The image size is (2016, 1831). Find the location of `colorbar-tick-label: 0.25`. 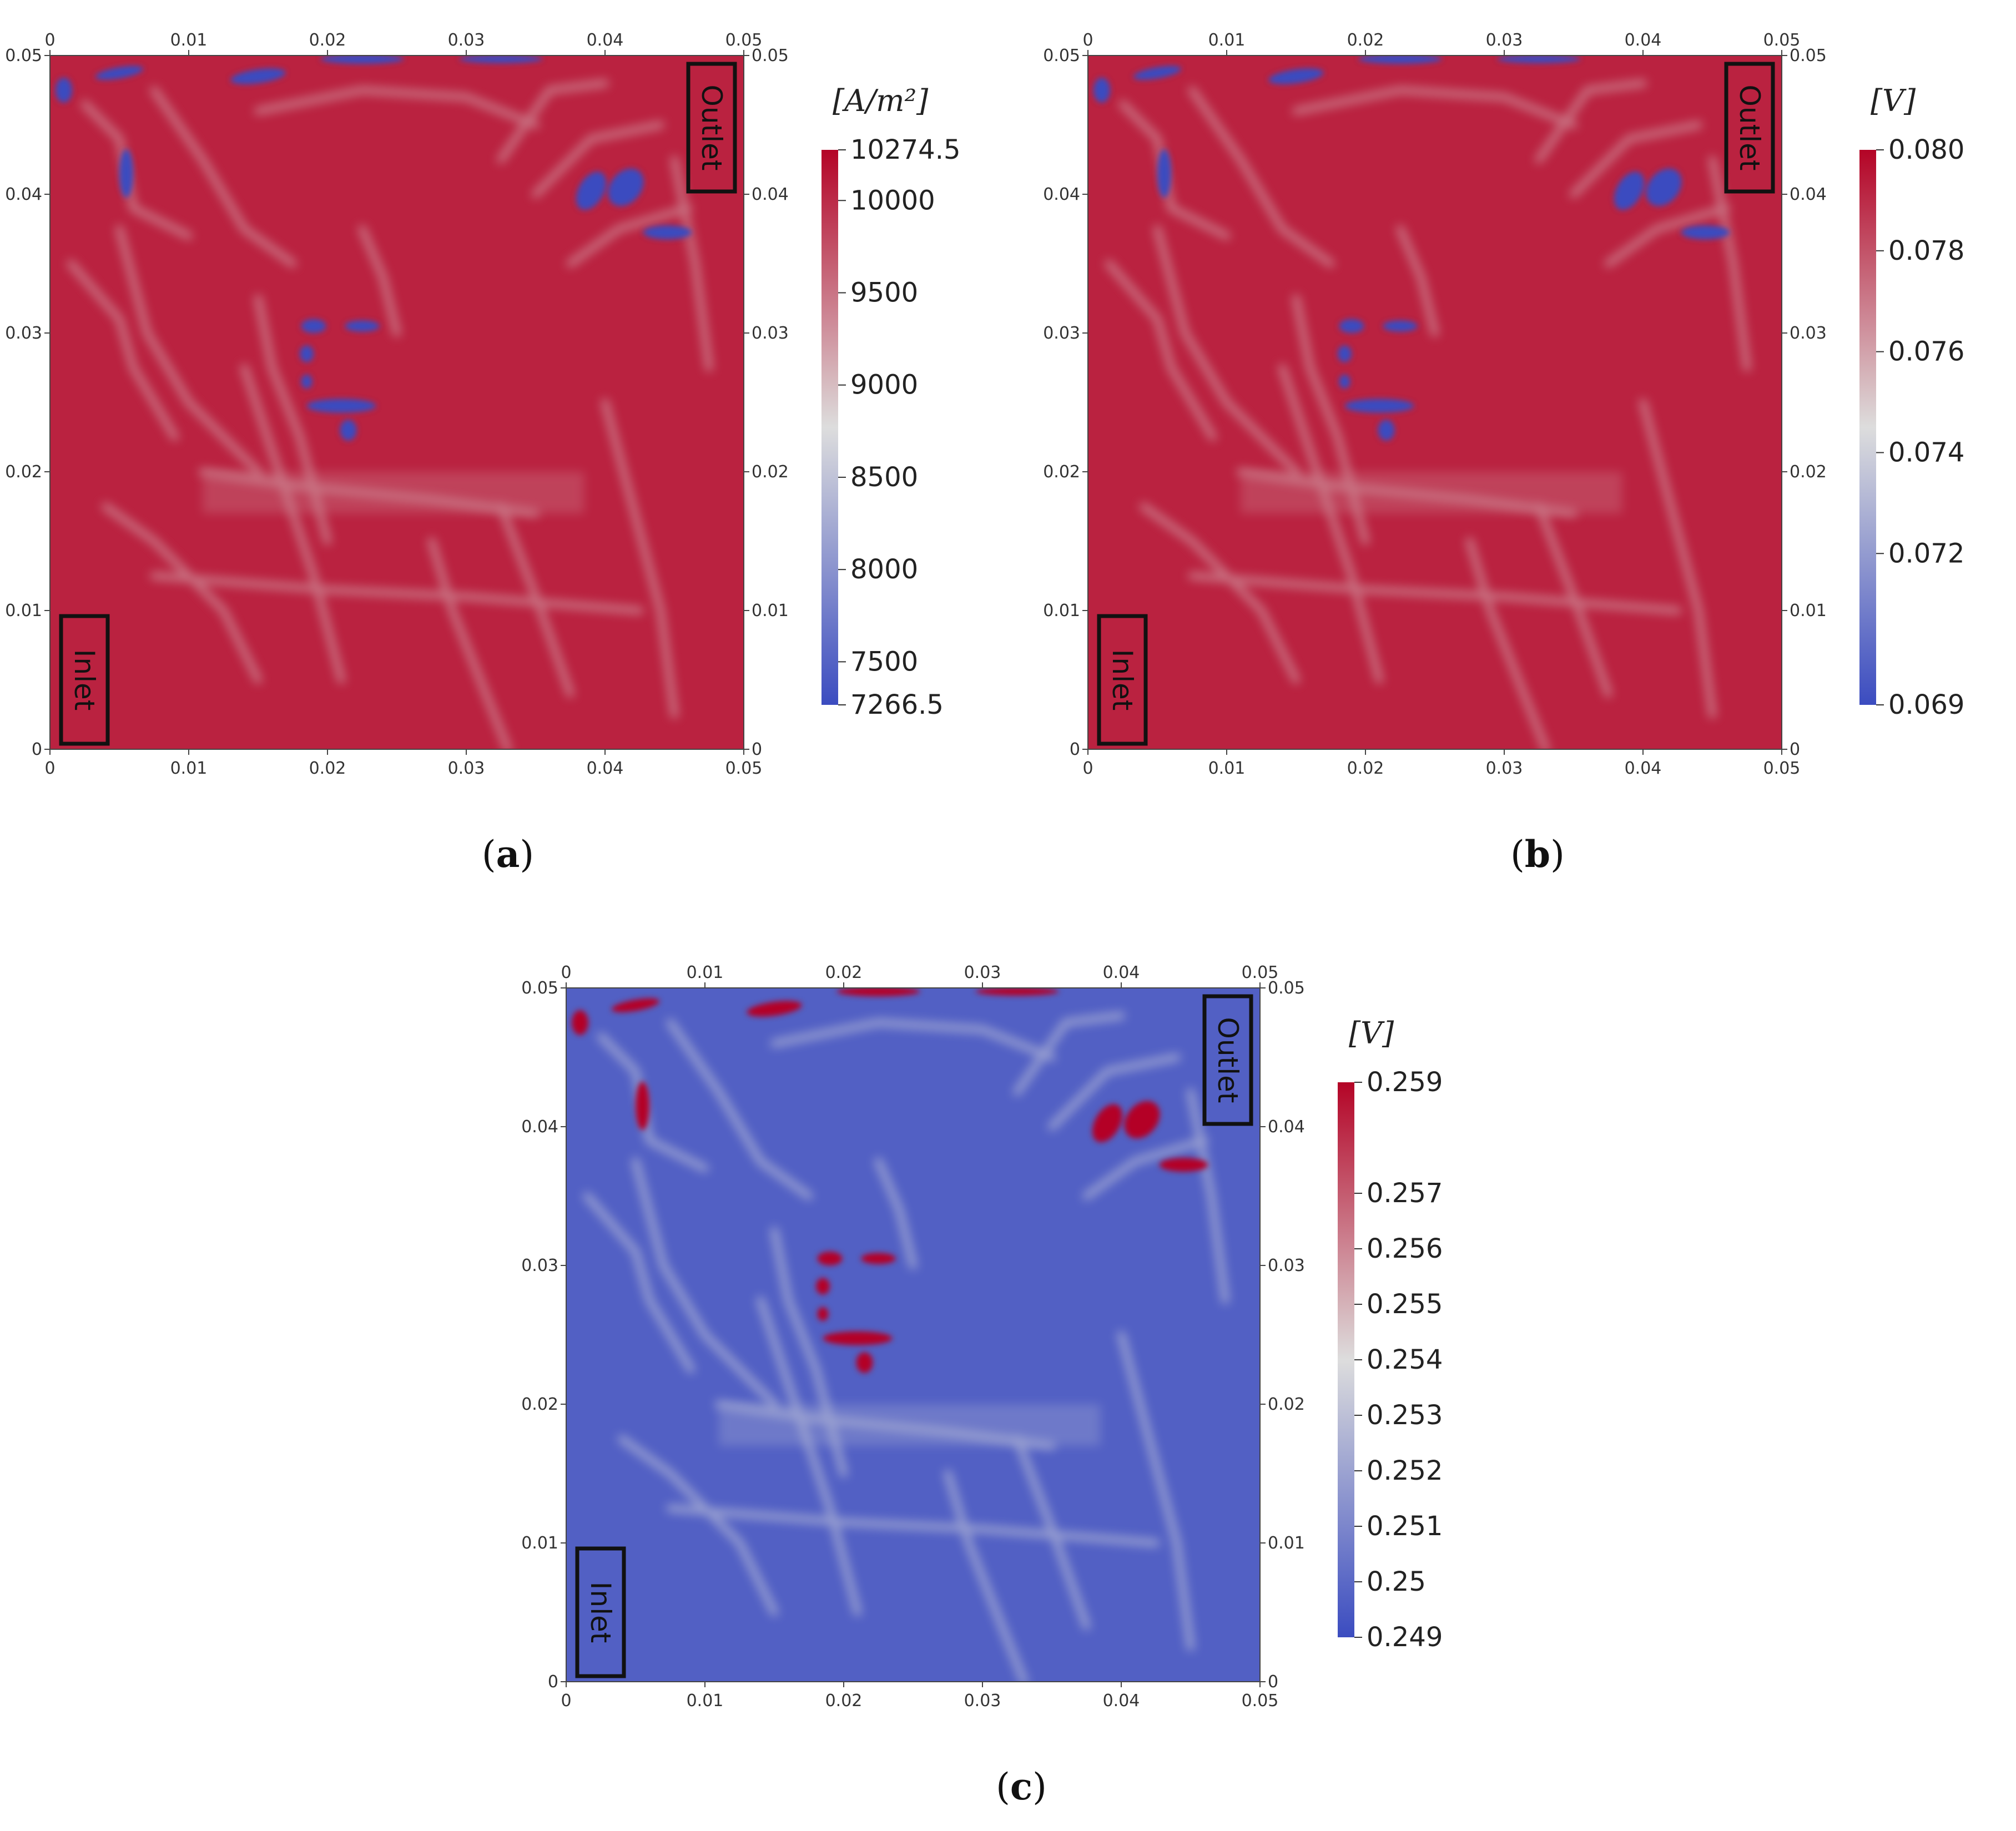

colorbar-tick-label: 0.25 is located at coordinates (1396, 1581).